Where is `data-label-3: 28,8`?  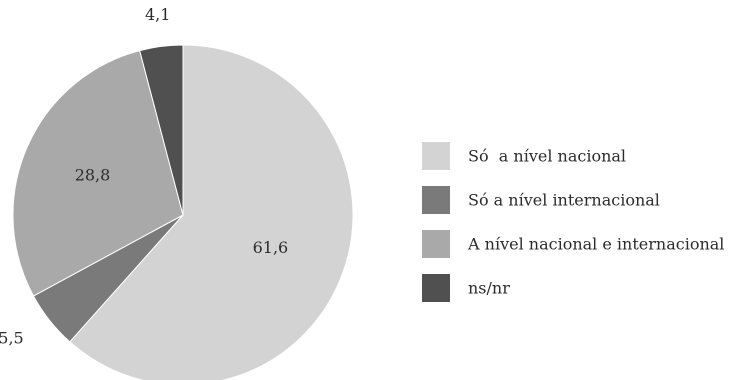
data-label-3: 28,8 is located at coordinates (93, 174).